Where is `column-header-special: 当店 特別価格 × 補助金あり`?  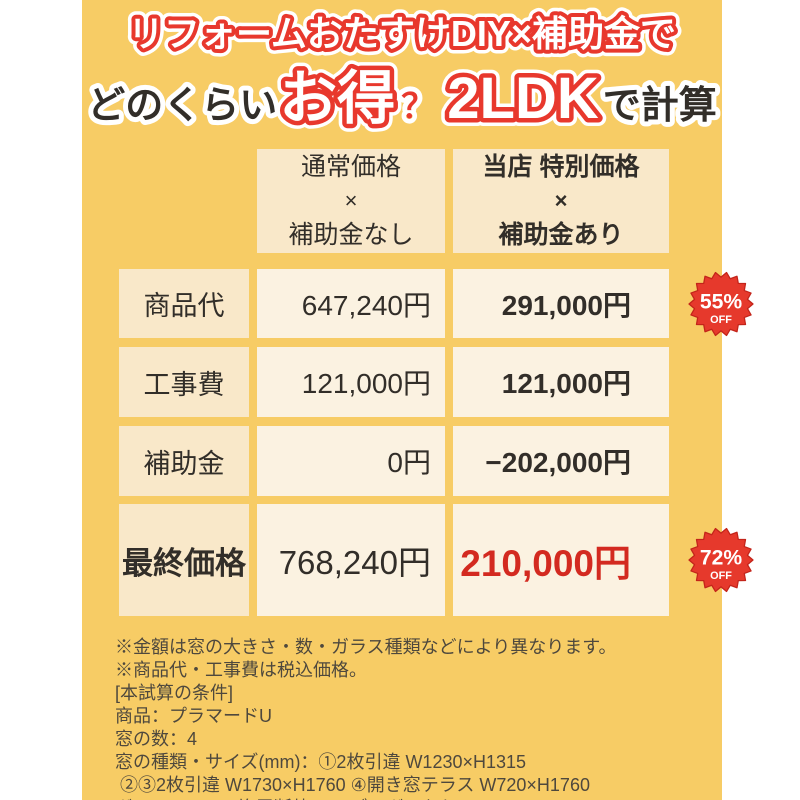
column-header-special: 当店 特別価格 × 補助金あり is located at coordinates (561, 201).